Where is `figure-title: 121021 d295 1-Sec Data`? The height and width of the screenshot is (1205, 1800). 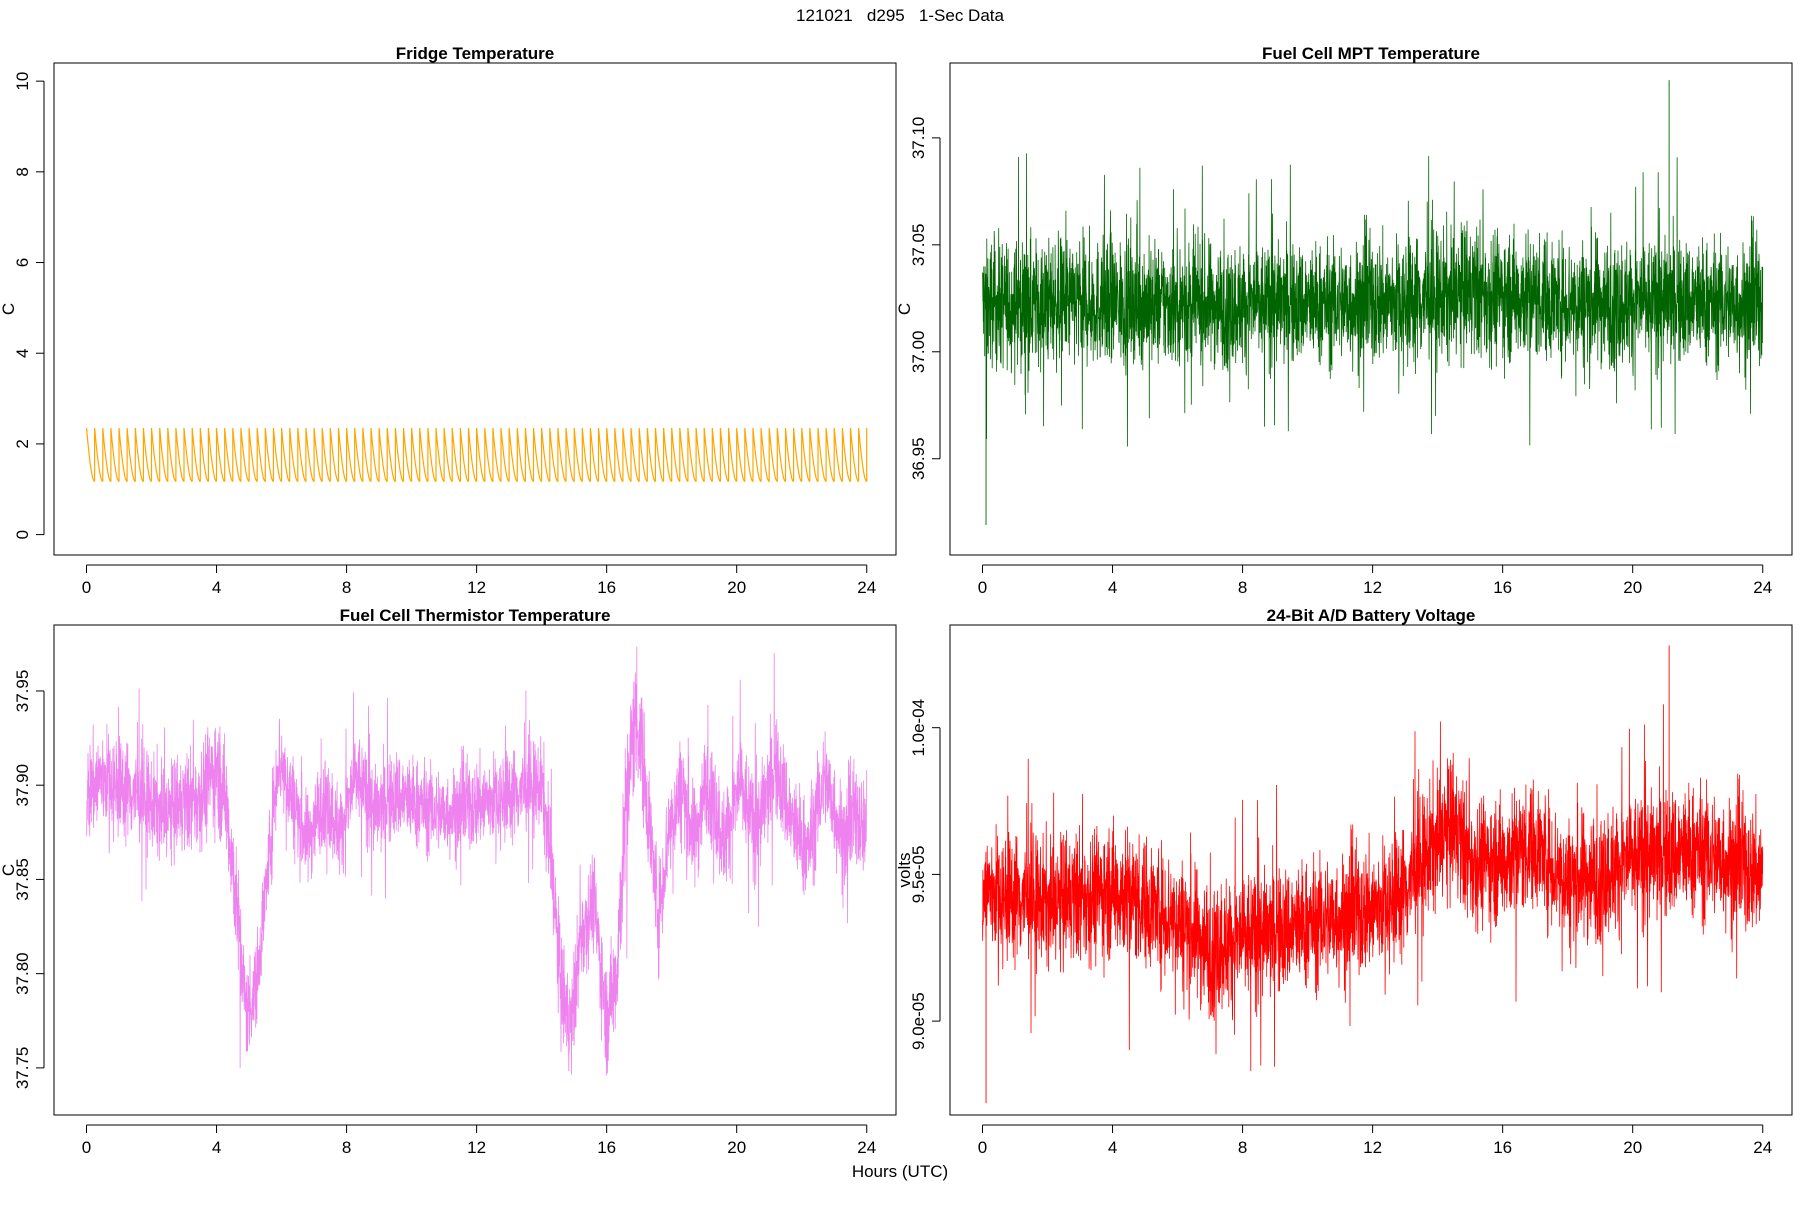
figure-title: 121021 d295 1-Sec Data is located at coordinates (900, 15).